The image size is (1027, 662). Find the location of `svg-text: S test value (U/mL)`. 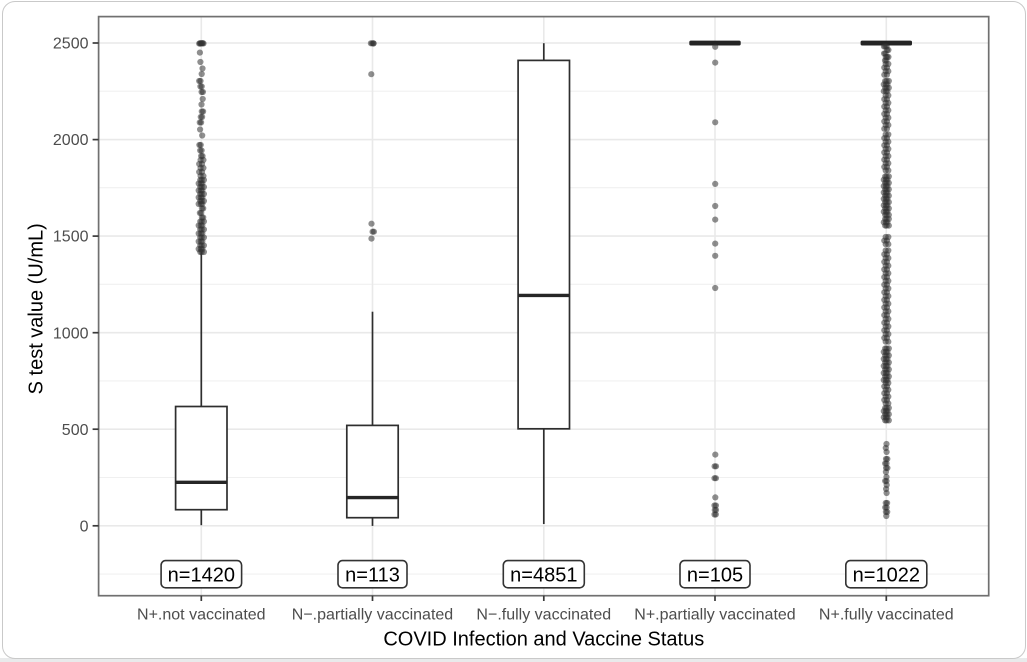

svg-text: S test value (U/mL) is located at coordinates (37, 308).